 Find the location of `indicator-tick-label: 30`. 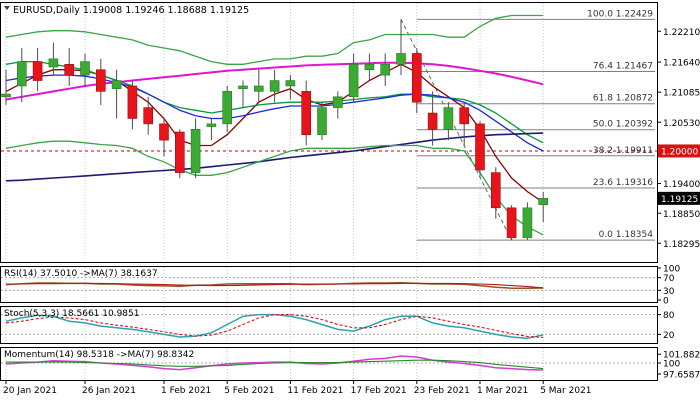

indicator-tick-label: 30 is located at coordinates (669, 292).